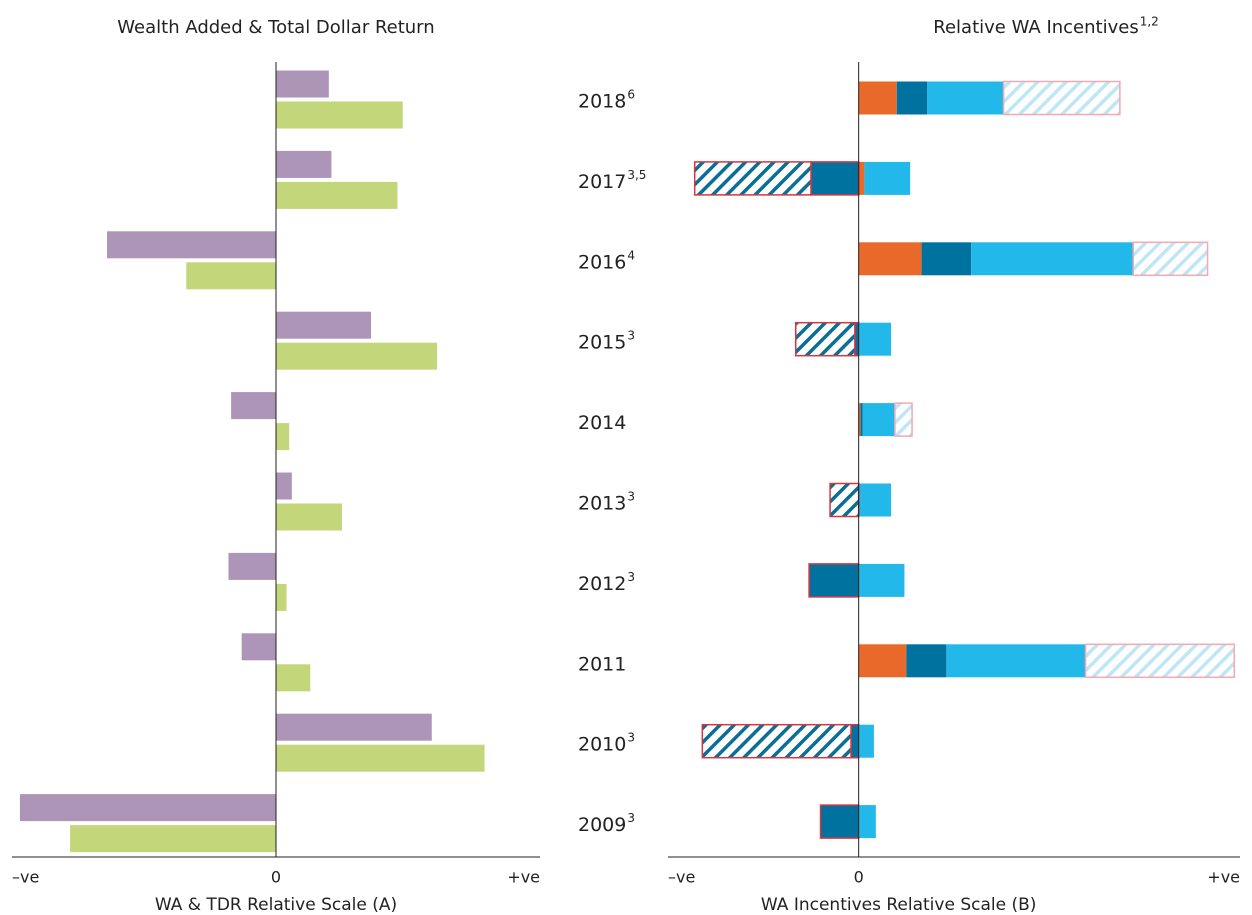 The image size is (1252, 915). I want to click on category-note: 3,5, so click(636, 175).